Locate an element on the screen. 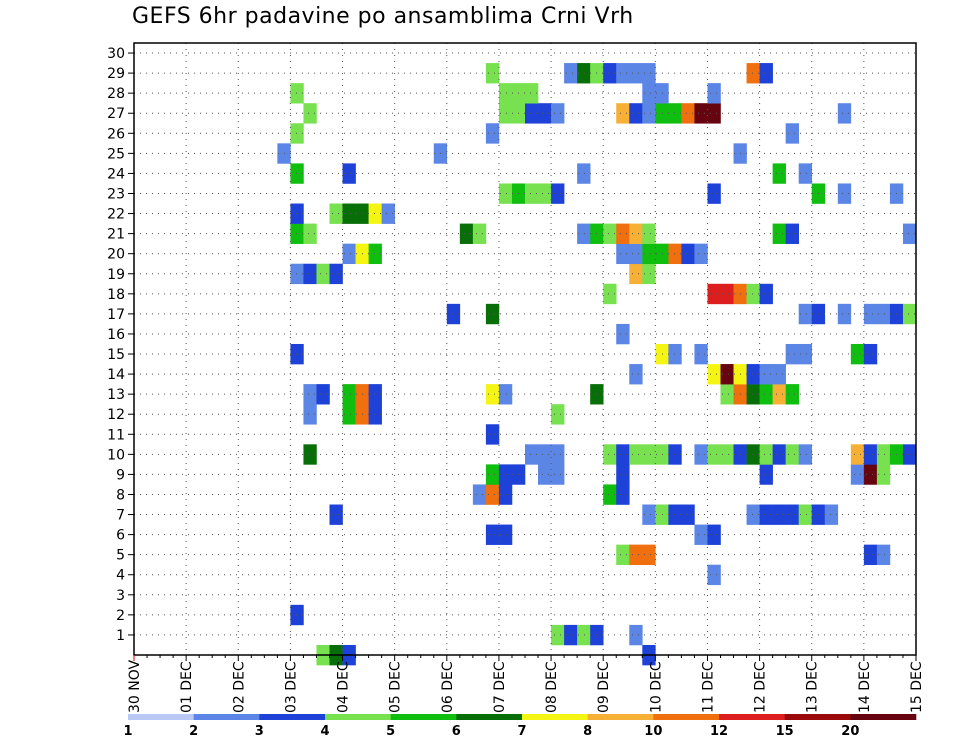 Image resolution: width=960 pixels, height=742 pixels. y-tick-label: 21 is located at coordinates (116, 235).